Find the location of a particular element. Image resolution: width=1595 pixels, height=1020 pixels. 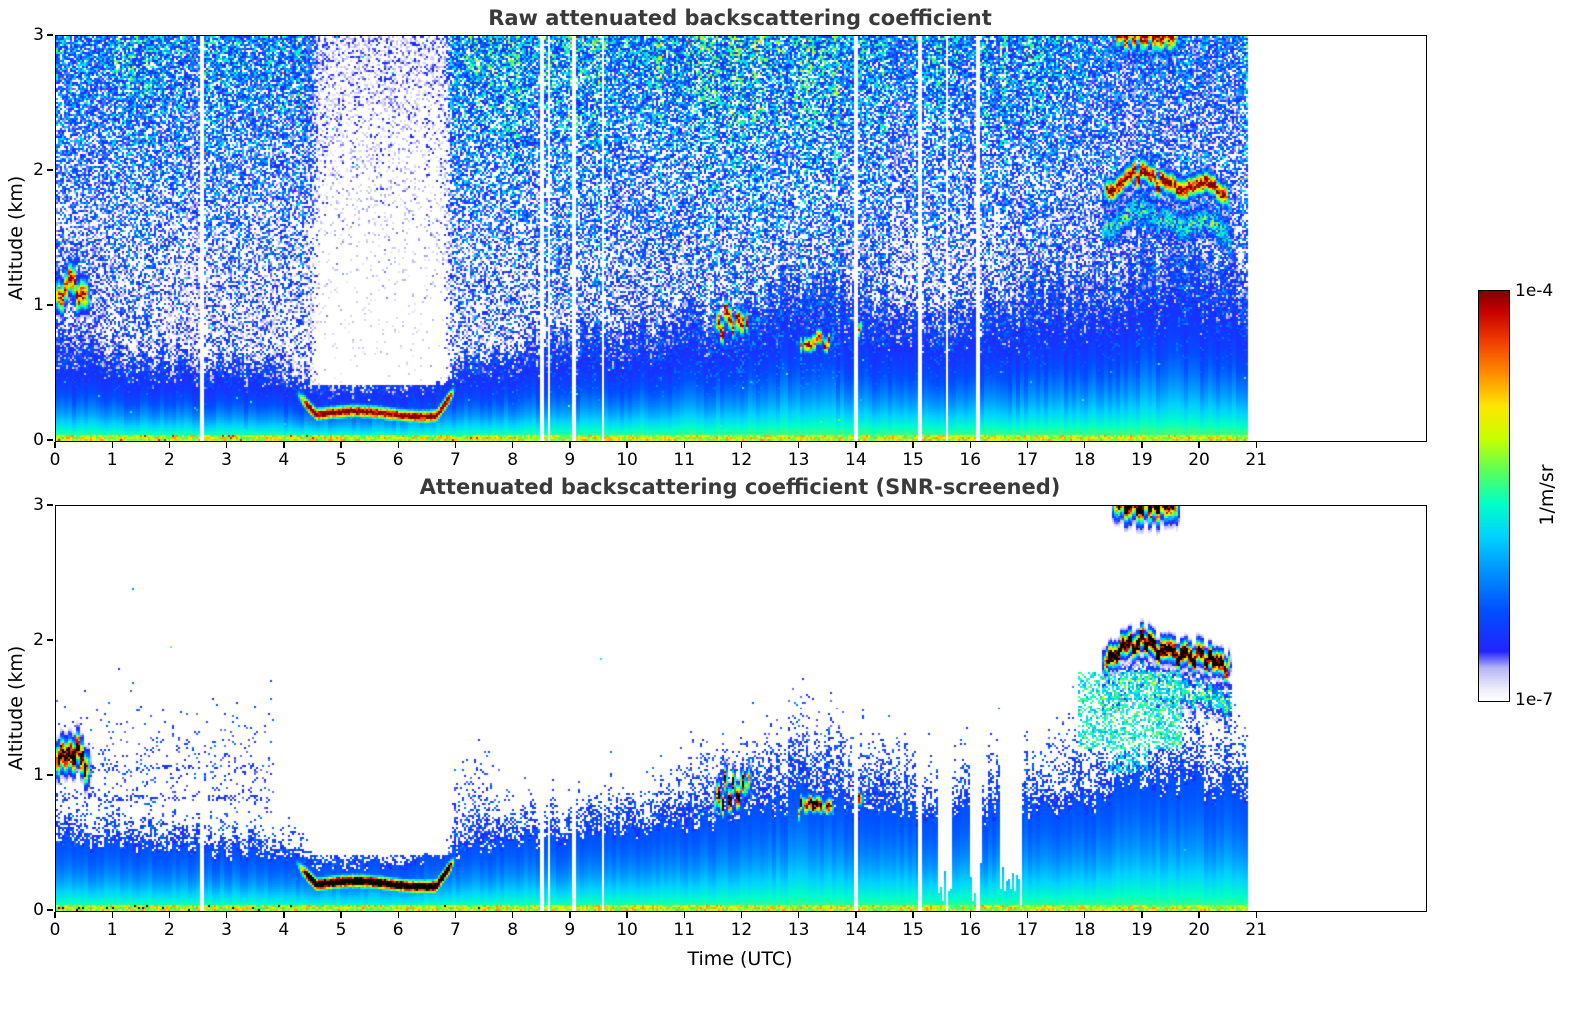

x-tick-label: 11 is located at coordinates (684, 460).